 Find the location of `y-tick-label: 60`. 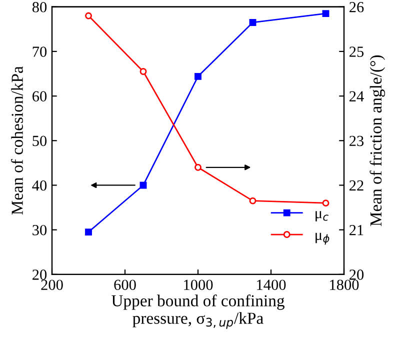

y-tick-label: 60 is located at coordinates (39, 96).